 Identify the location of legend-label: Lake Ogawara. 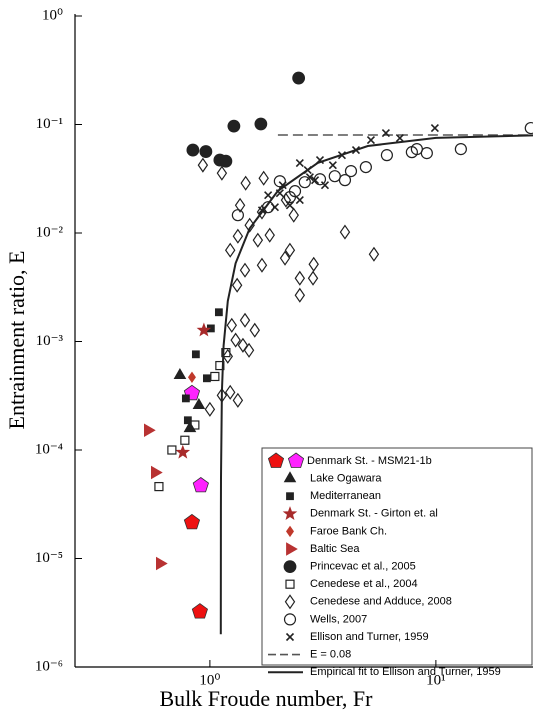
(346, 479).